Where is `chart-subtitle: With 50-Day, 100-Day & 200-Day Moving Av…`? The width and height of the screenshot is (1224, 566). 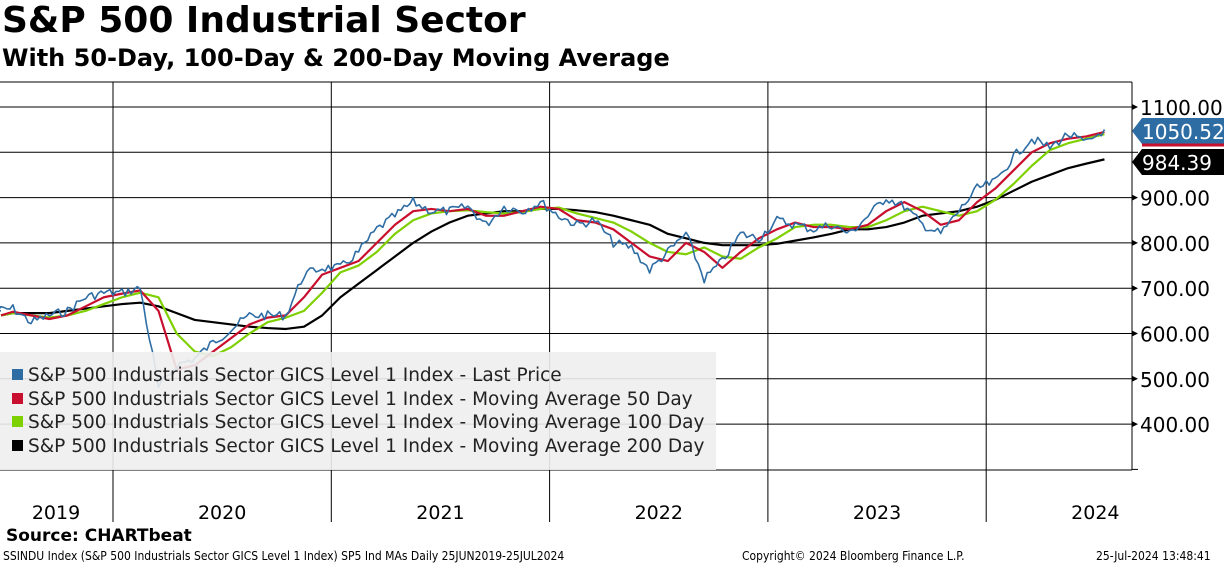 chart-subtitle: With 50-Day, 100-Day & 200-Day Moving Av… is located at coordinates (336, 58).